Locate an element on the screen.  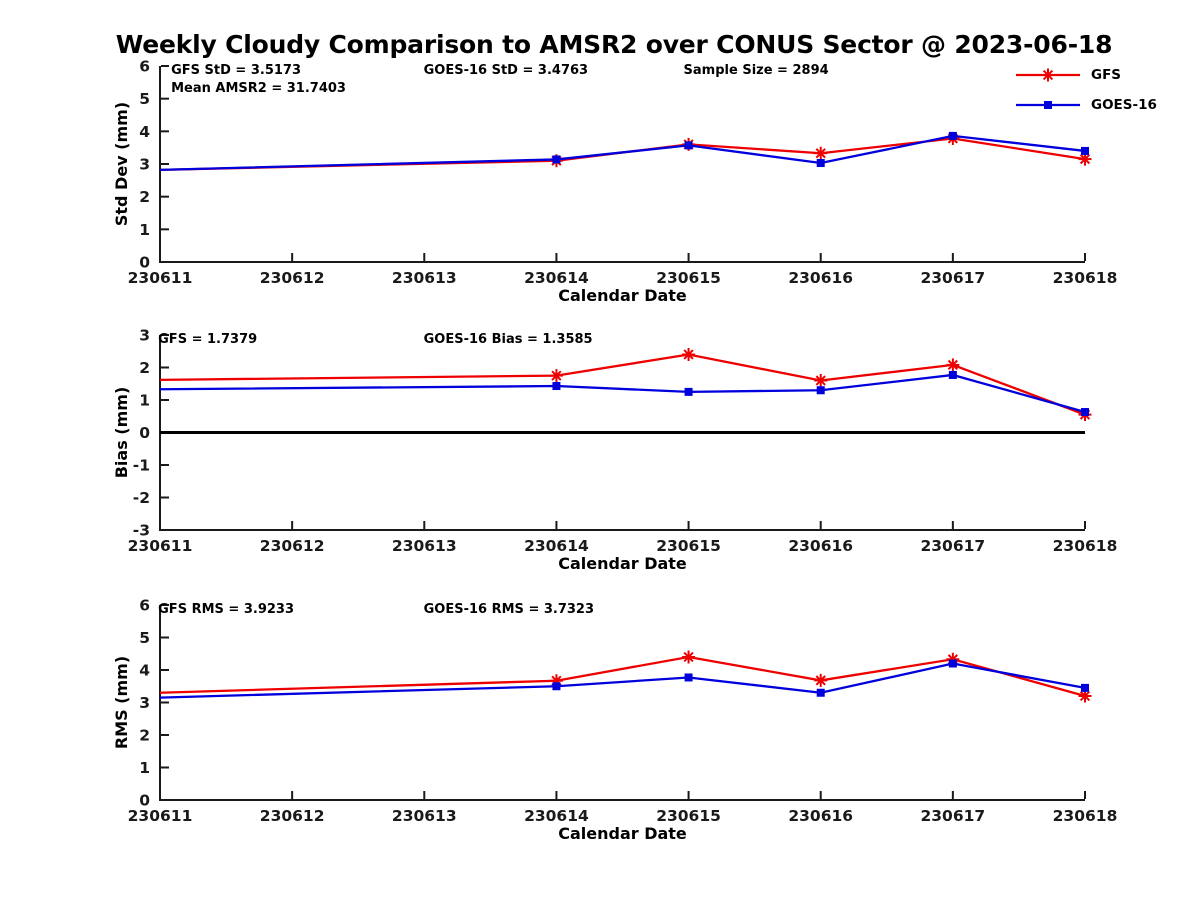
y-axis-label: Bias (mm) is located at coordinates (121, 433).